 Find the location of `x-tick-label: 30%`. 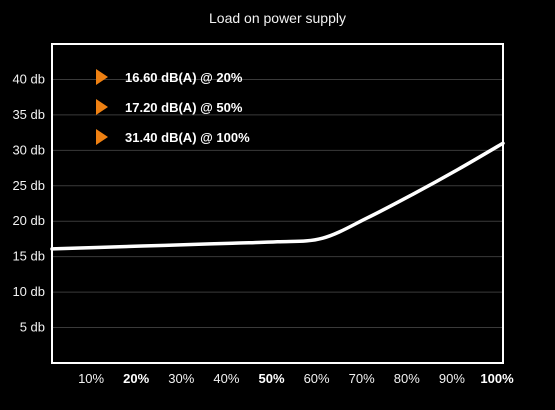

x-tick-label: 30% is located at coordinates (181, 378).